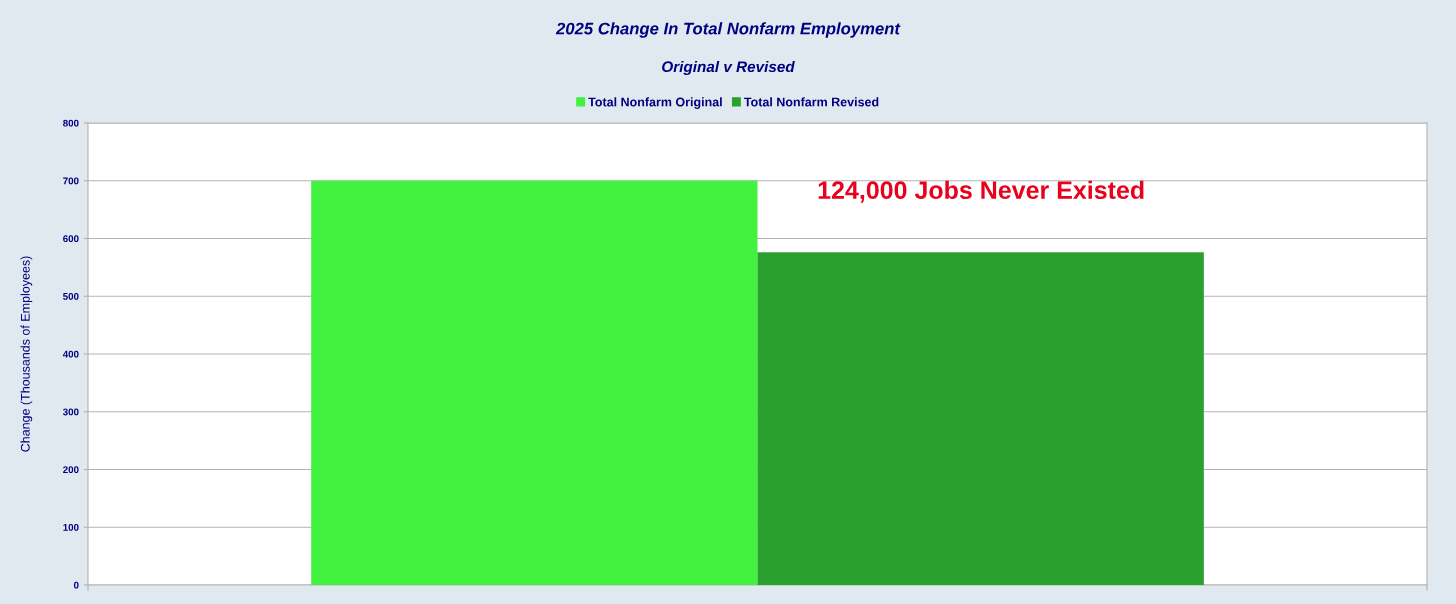  Describe the element at coordinates (76, 585) in the screenshot. I see `y-tick-label: 0` at that location.